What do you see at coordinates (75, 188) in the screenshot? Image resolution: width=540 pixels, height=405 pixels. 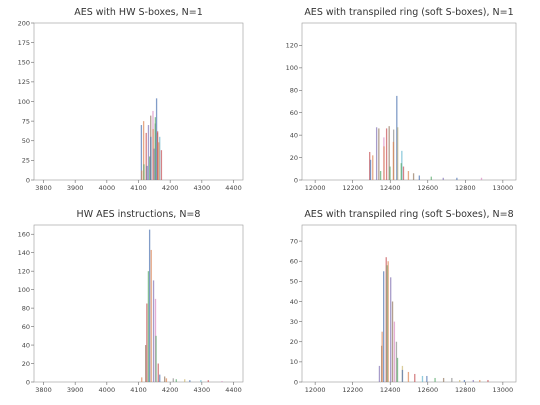 I see `x-tick-label: 3900` at bounding box center [75, 188].